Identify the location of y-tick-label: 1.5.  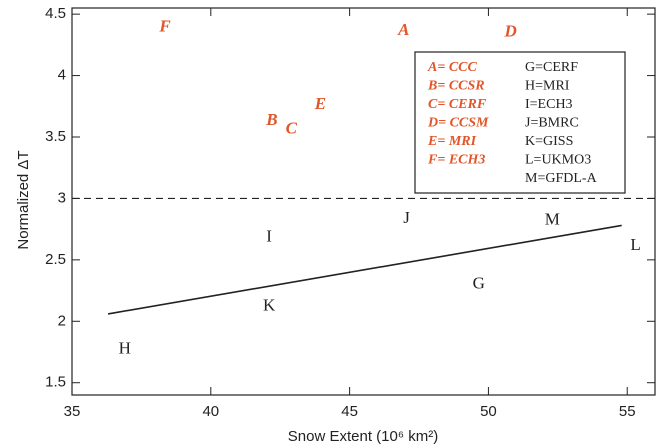
(55, 382).